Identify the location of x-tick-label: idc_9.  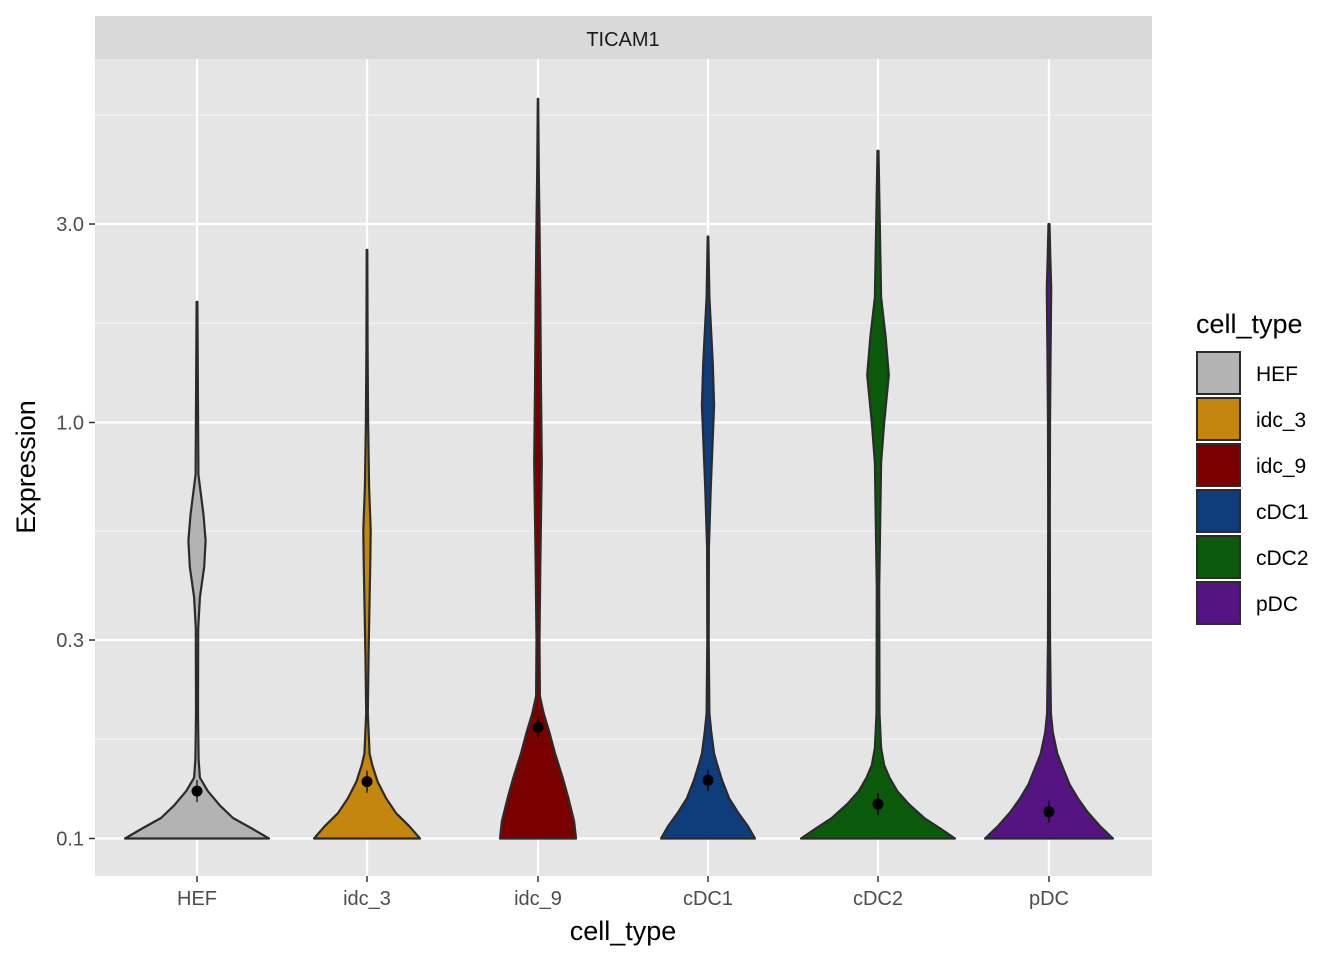
(538, 899).